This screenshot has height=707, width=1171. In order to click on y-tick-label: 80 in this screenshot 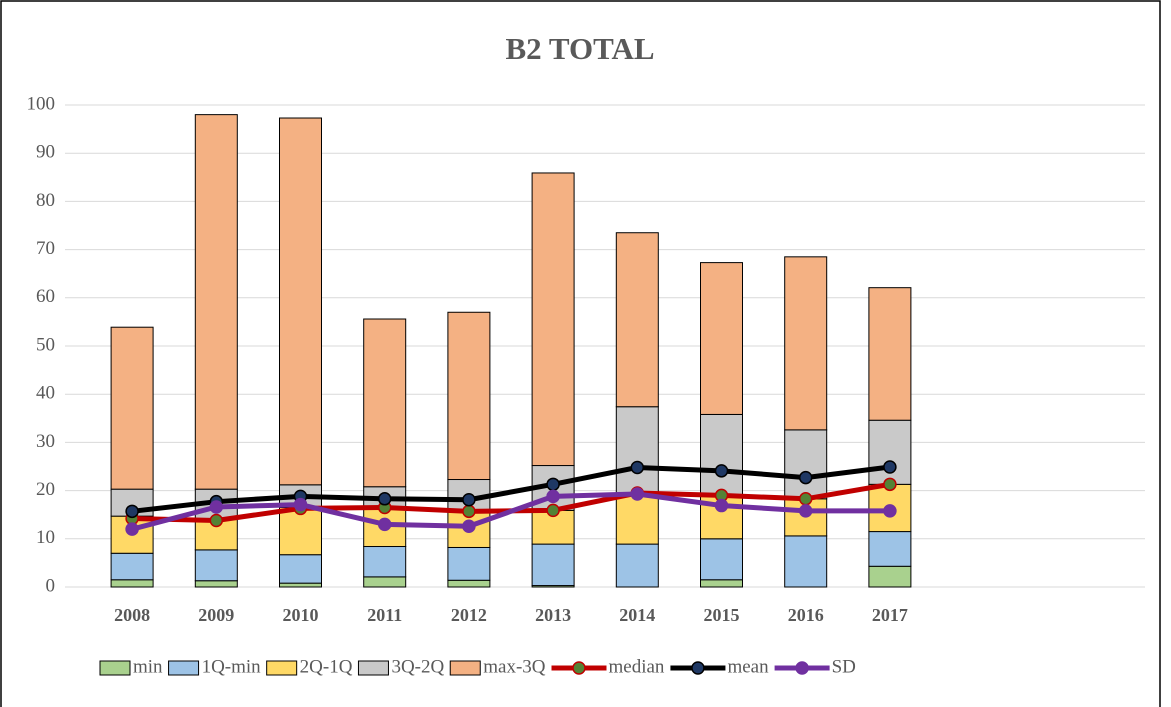, I will do `click(45, 200)`.